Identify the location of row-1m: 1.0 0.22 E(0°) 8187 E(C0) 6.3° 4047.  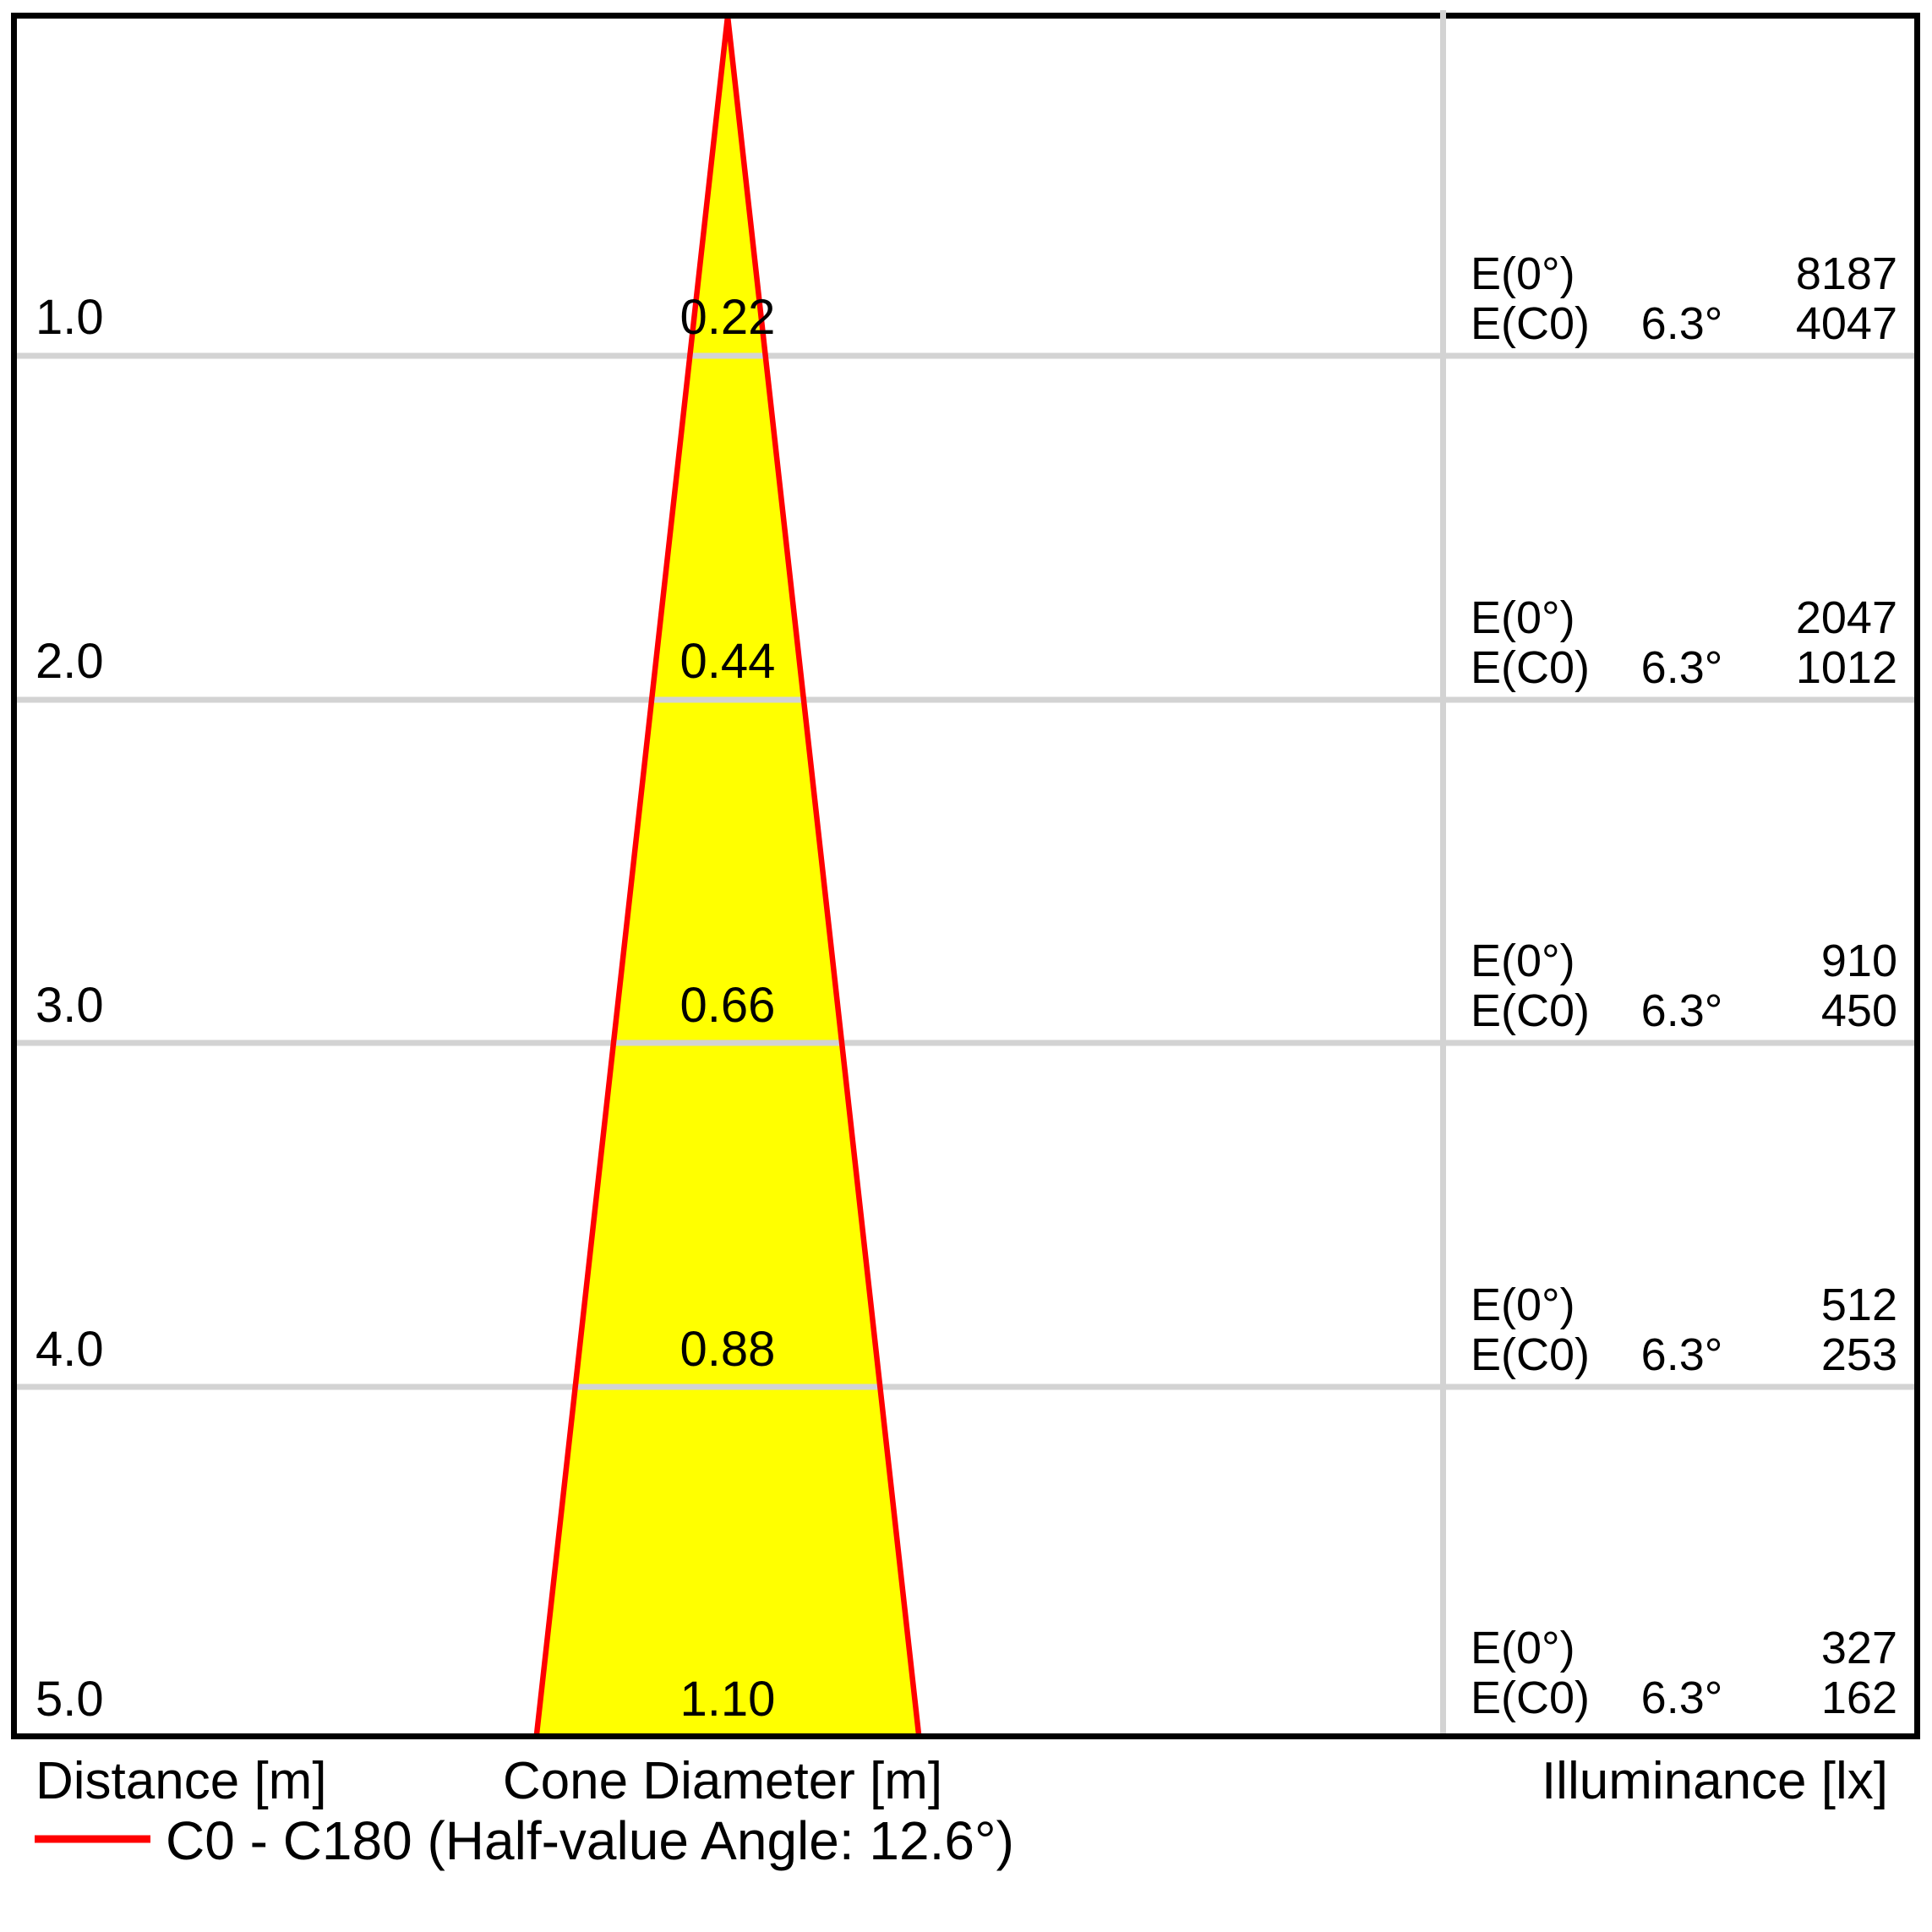
(966, 298).